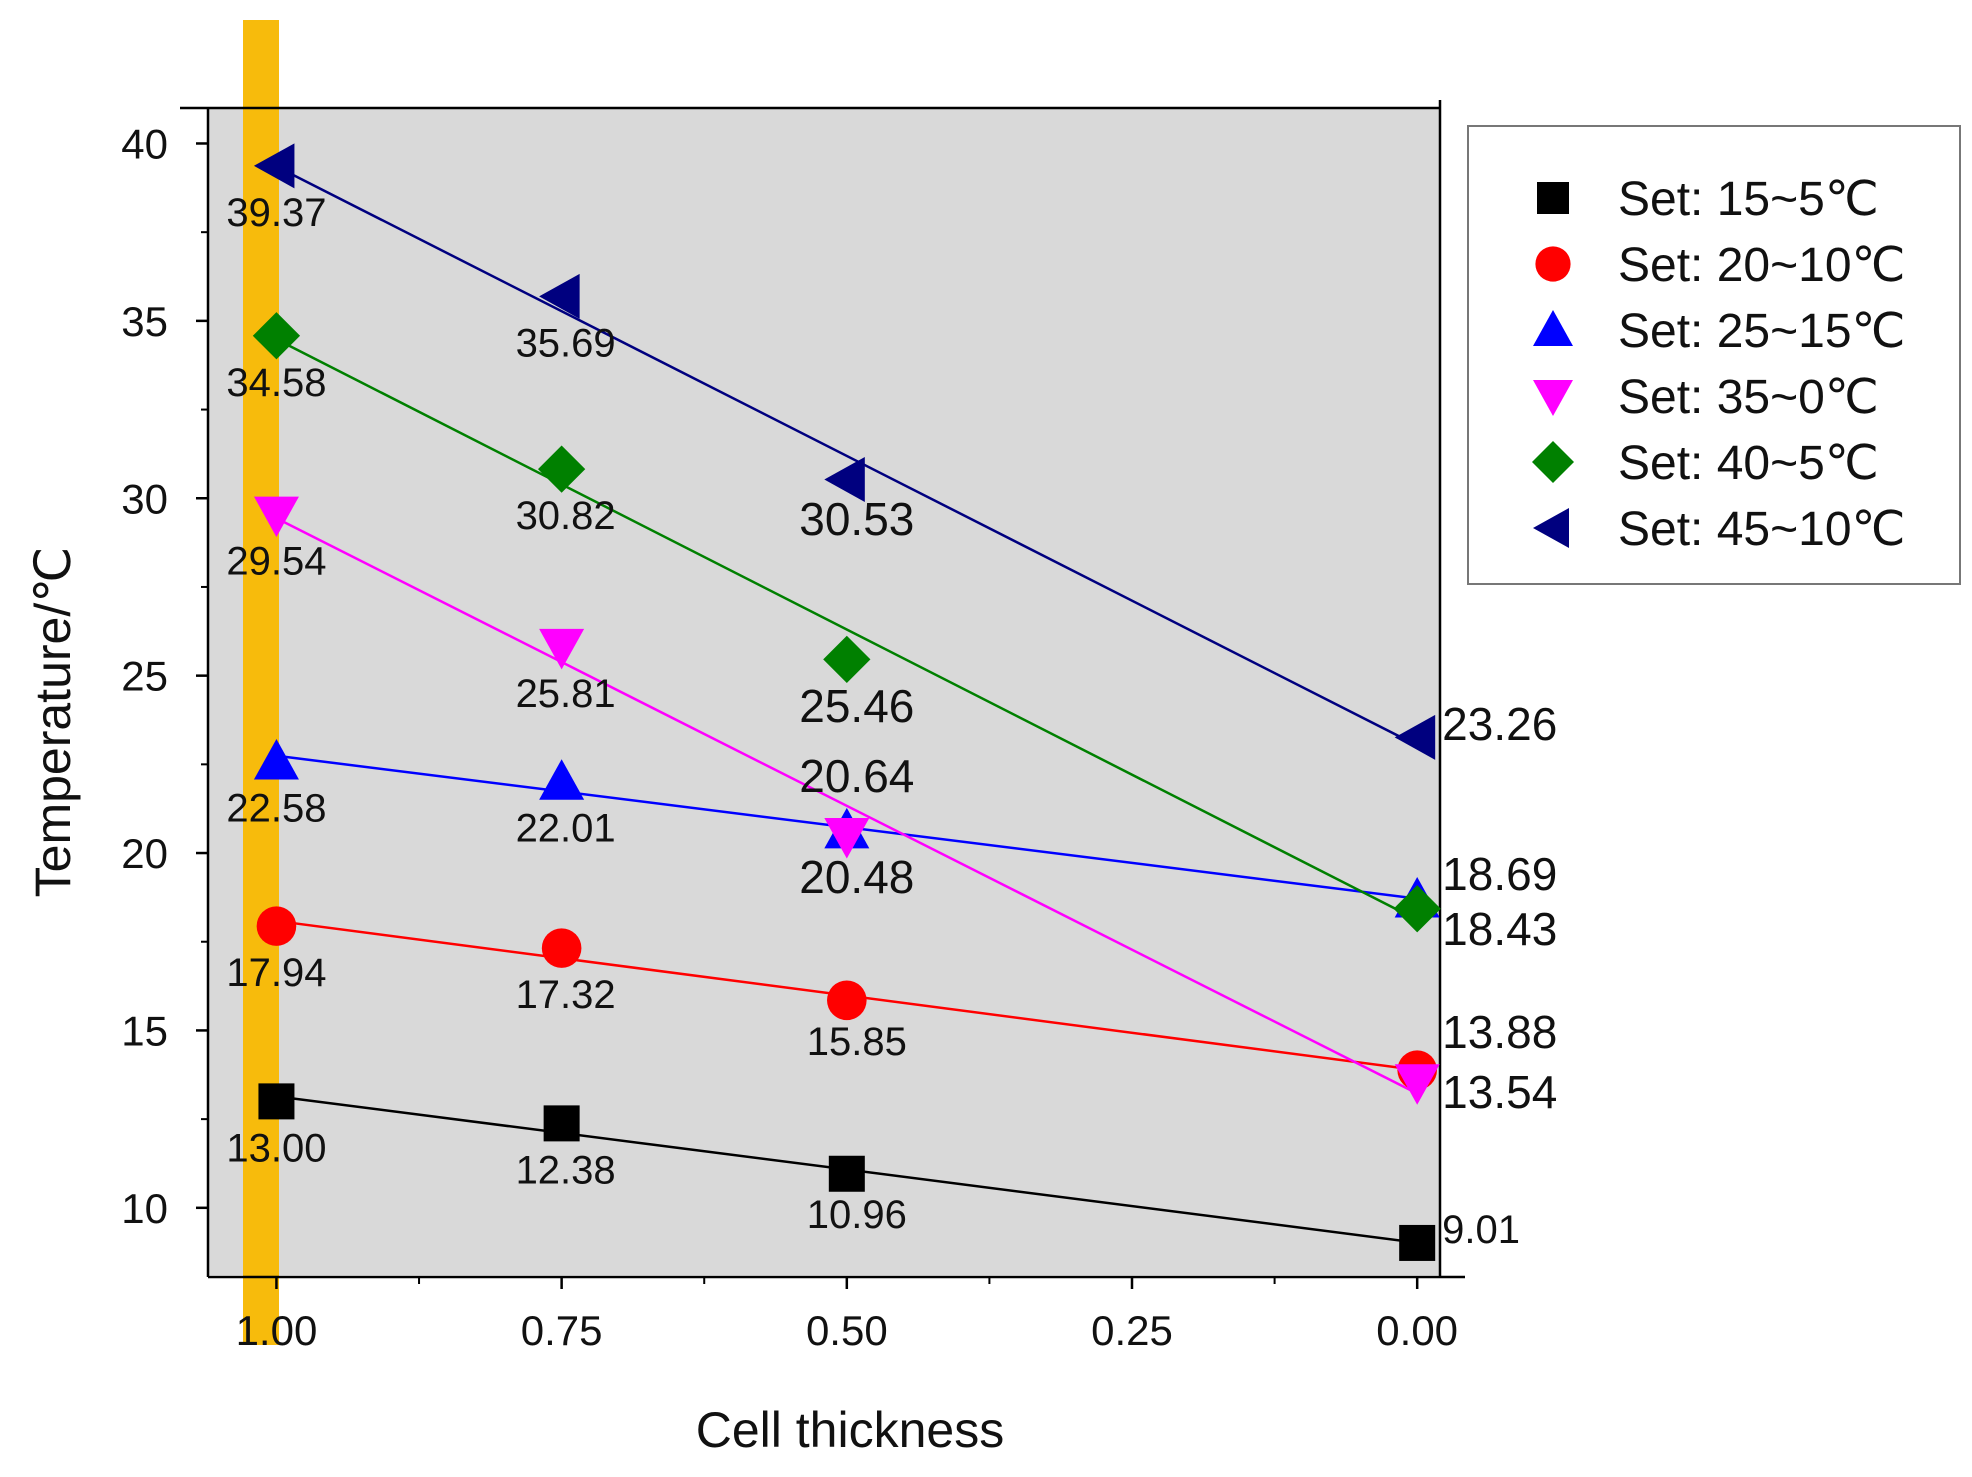 The height and width of the screenshot is (1477, 1972). Describe the element at coordinates (144, 1030) in the screenshot. I see `y-tick-label: 15` at that location.